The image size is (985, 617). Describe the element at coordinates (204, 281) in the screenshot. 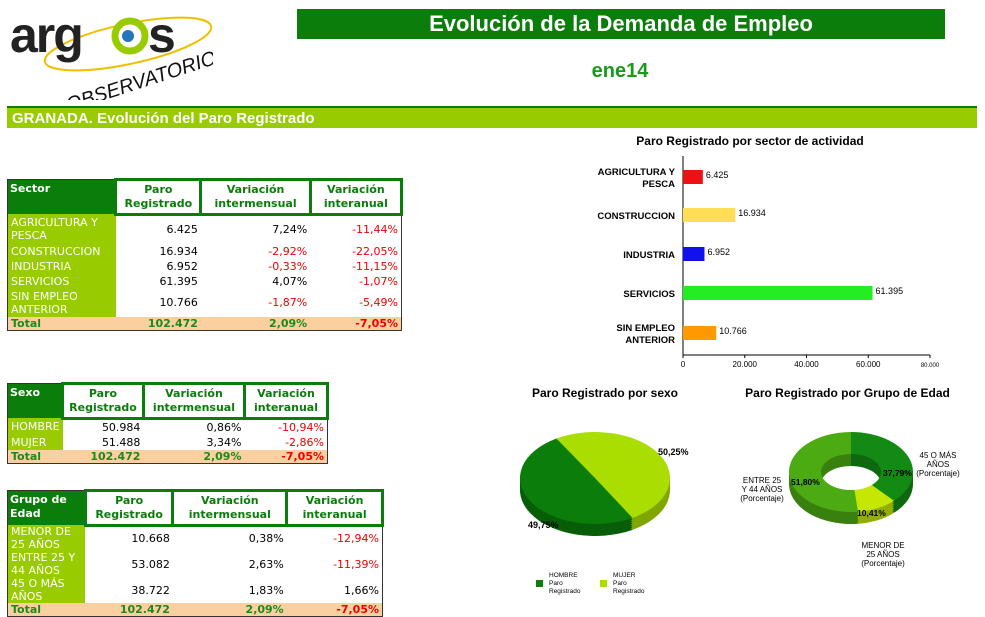

I see `table-row: SERVICIOS 61.395 4,07% -1,07%` at that location.